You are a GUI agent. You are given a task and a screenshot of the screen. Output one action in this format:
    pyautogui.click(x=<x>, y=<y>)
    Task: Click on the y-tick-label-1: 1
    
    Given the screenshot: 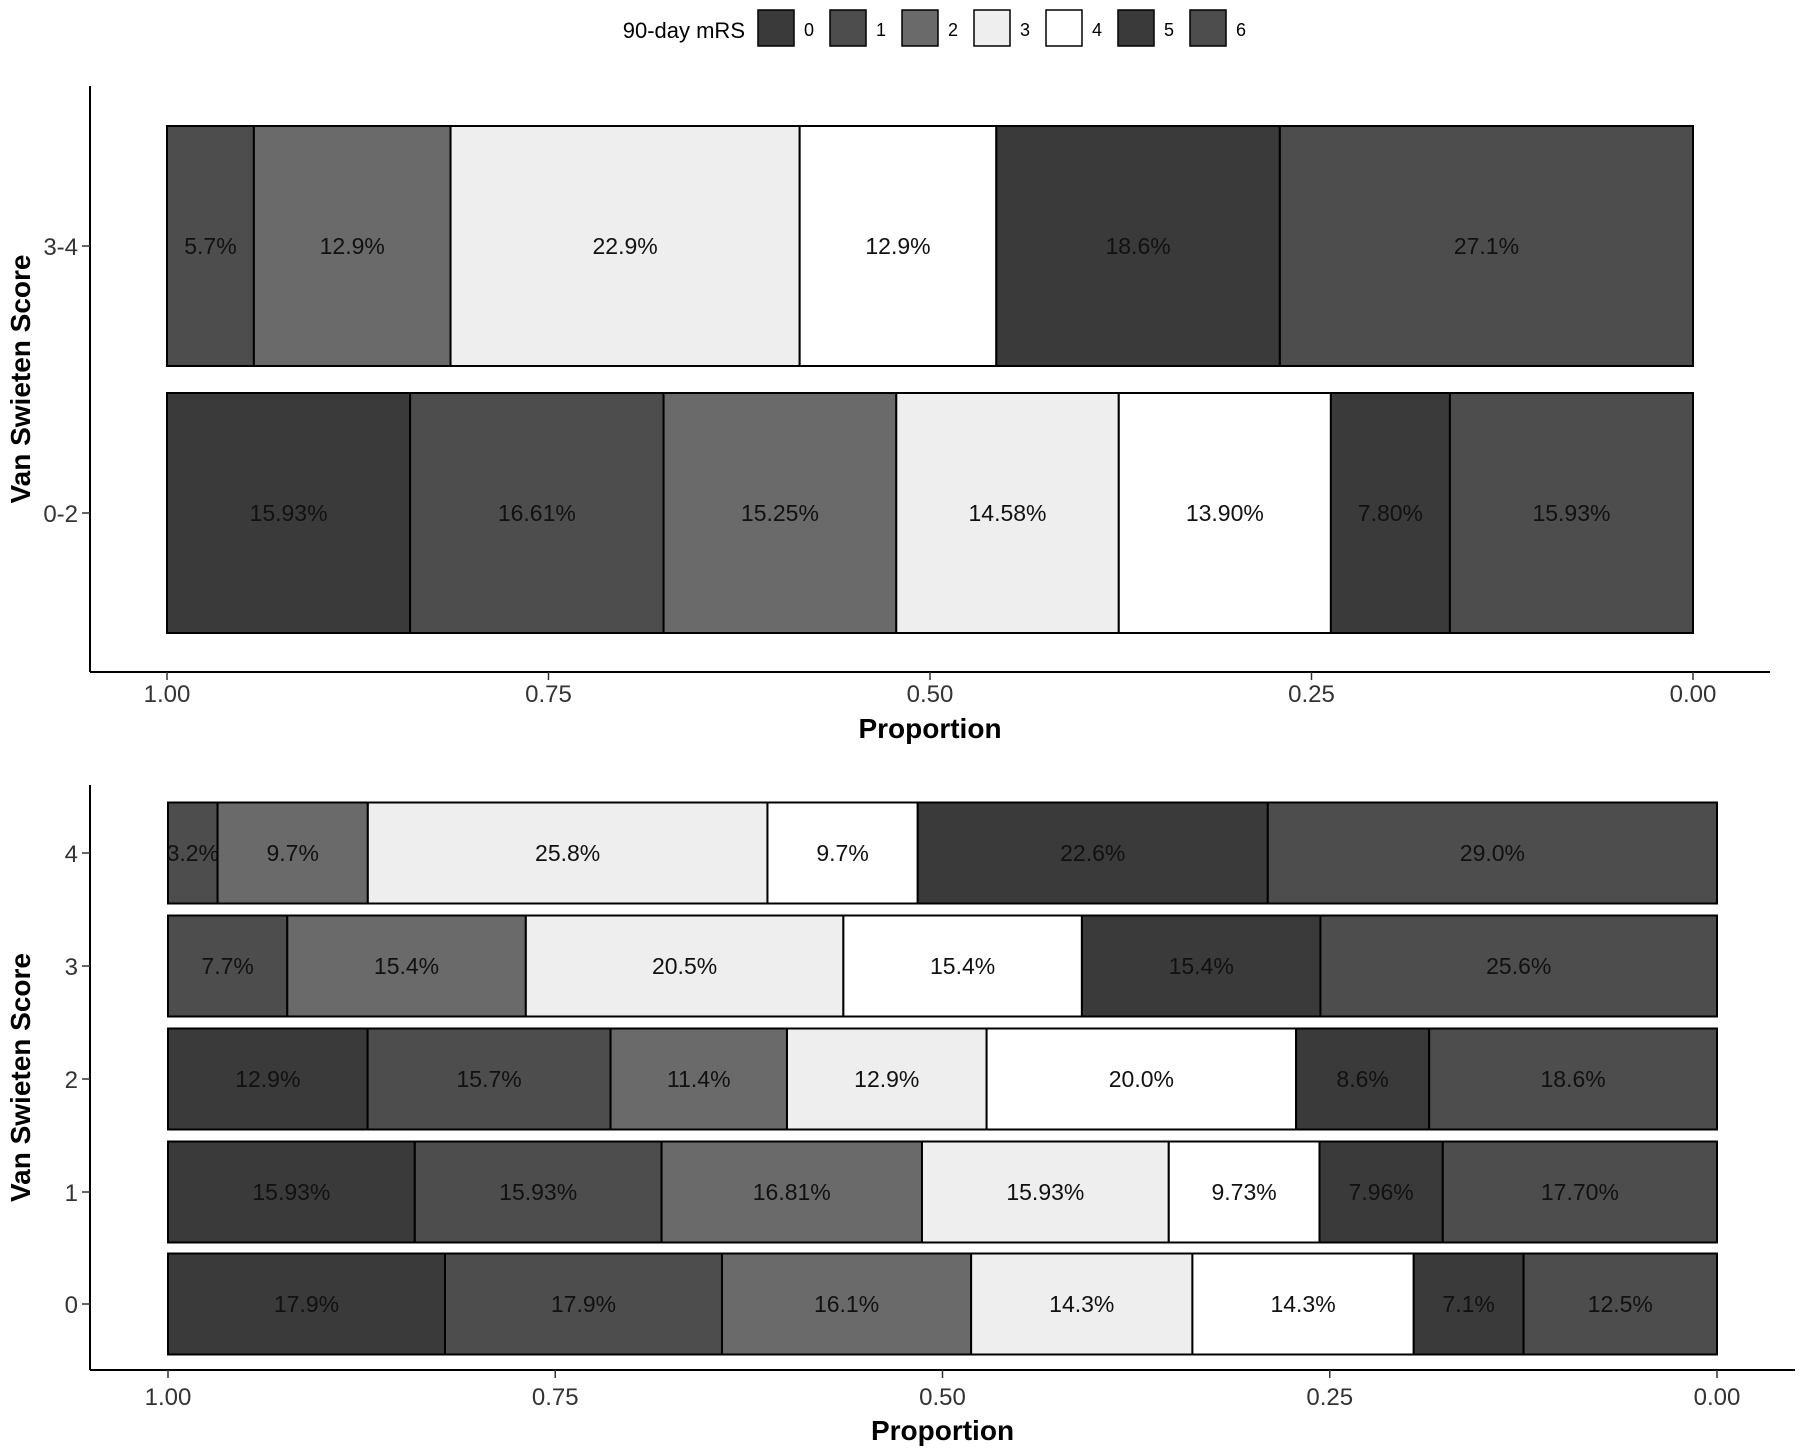 What is the action you would take?
    pyautogui.click(x=71, y=1193)
    